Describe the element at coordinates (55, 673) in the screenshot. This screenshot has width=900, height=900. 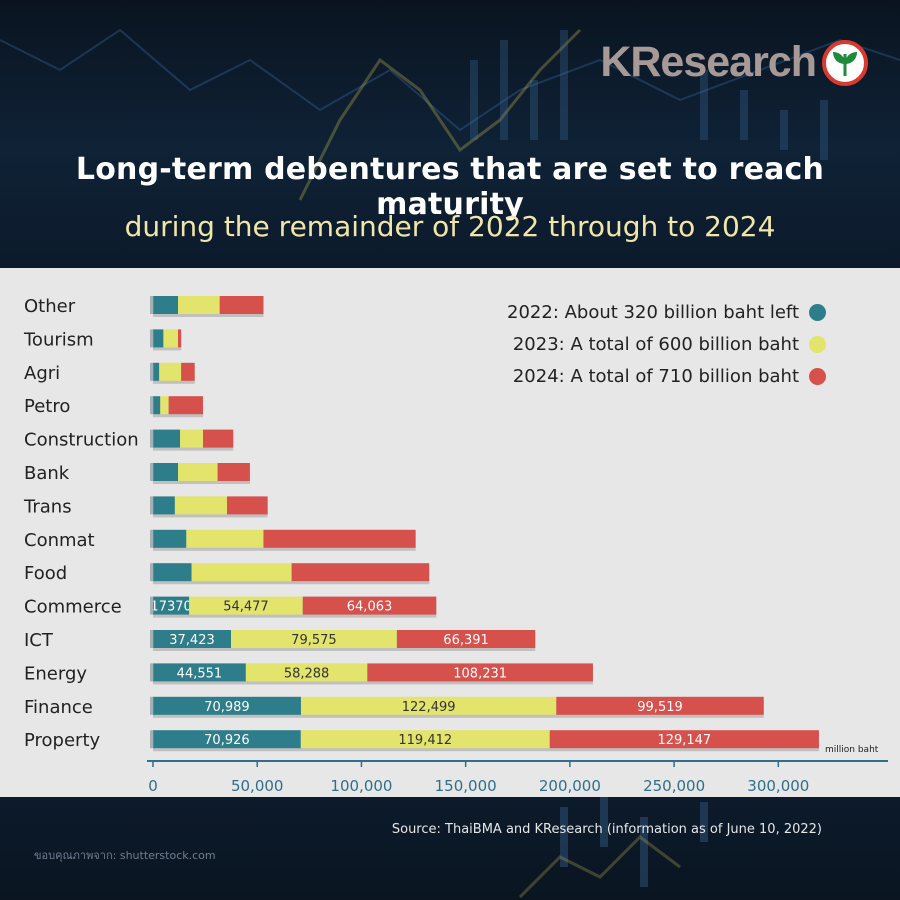
I see `category-label: Energy` at that location.